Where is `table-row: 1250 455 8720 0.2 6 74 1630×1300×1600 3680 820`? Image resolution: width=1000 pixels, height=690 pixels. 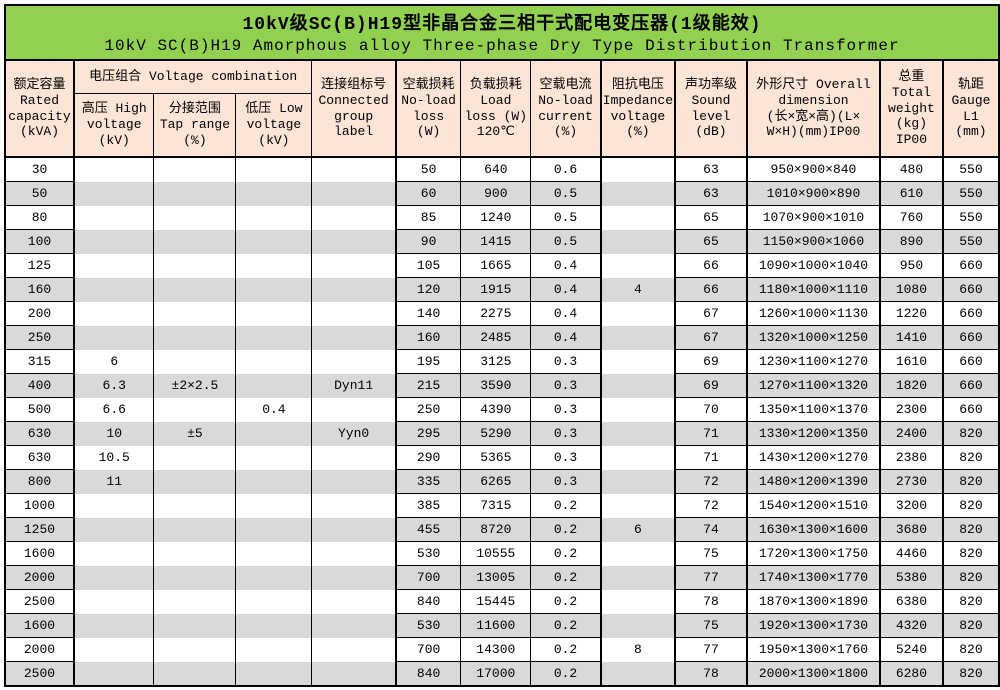 table-row: 1250 455 8720 0.2 6 74 1630×1300×1600 3680 820 is located at coordinates (502, 529).